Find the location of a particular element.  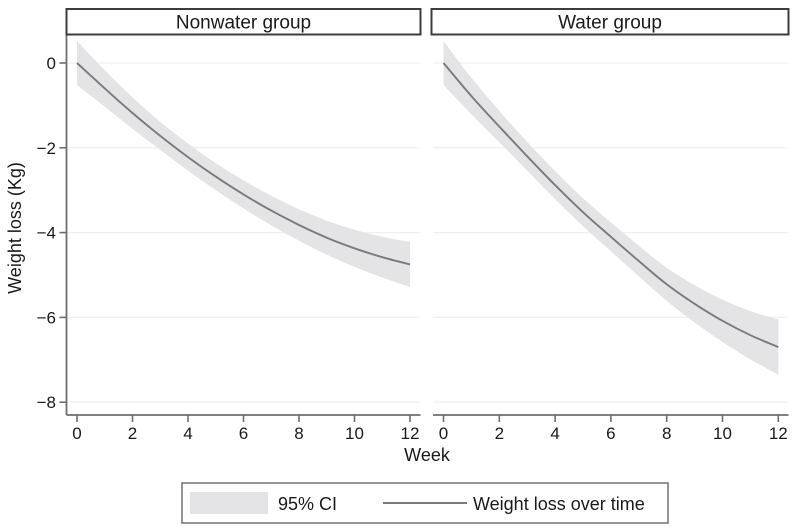

legend-line-label: Weight loss over time is located at coordinates (559, 504).